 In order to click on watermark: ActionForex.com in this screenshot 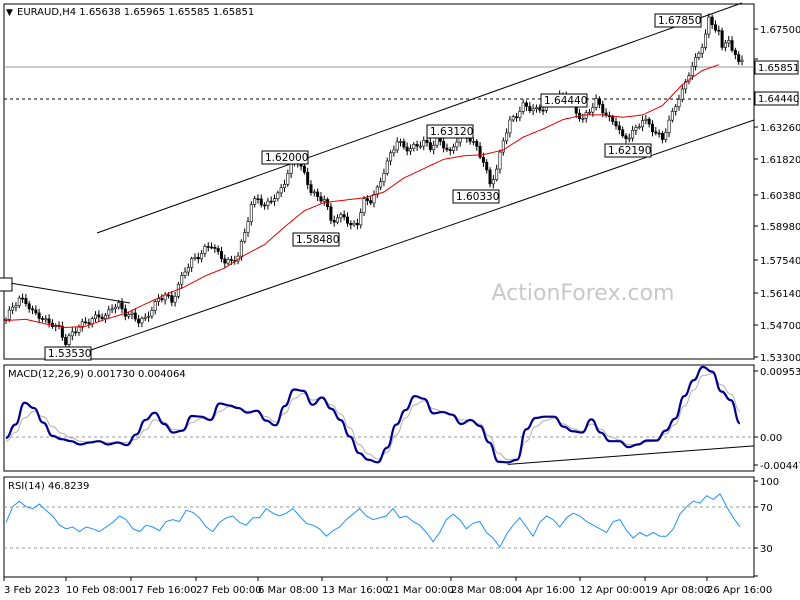, I will do `click(583, 293)`.